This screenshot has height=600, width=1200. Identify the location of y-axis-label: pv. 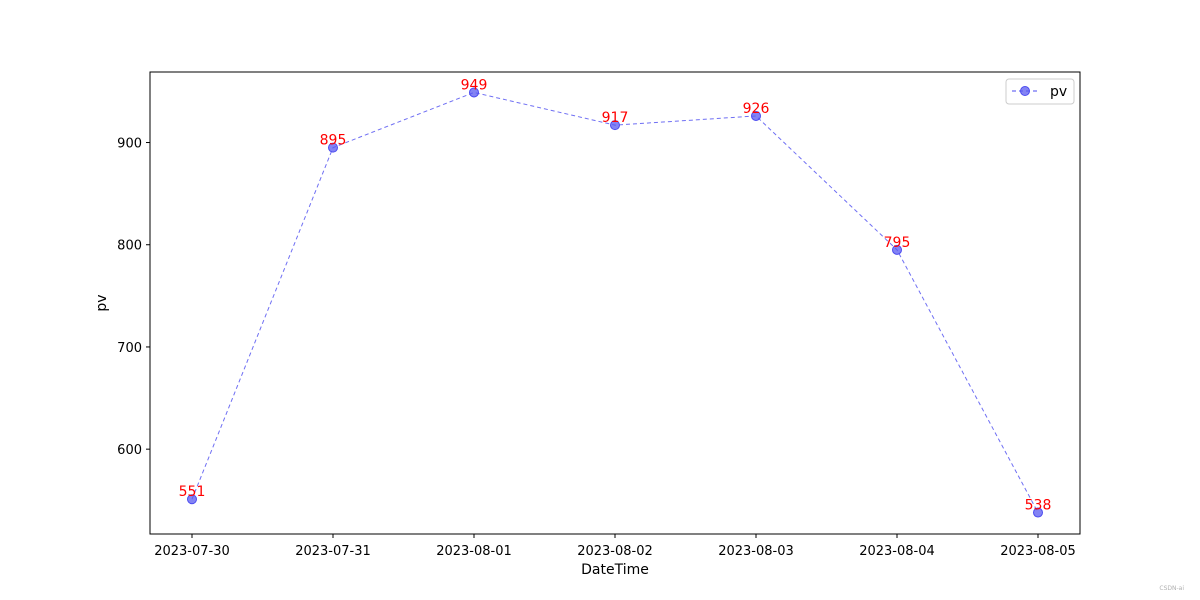
(102, 302).